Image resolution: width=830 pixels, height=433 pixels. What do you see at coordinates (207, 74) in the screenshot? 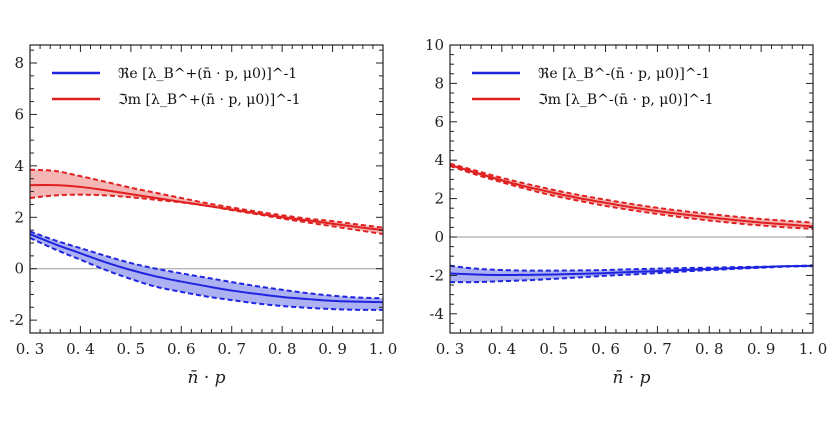
I see `legend-label-re: ℜe [λ_B^+(n̄ · p, μ0)]^-1` at bounding box center [207, 74].